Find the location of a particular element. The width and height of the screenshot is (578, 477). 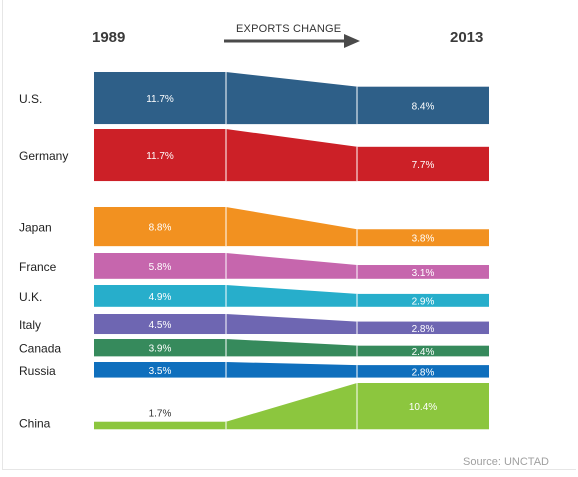

transition-france is located at coordinates (291, 266).